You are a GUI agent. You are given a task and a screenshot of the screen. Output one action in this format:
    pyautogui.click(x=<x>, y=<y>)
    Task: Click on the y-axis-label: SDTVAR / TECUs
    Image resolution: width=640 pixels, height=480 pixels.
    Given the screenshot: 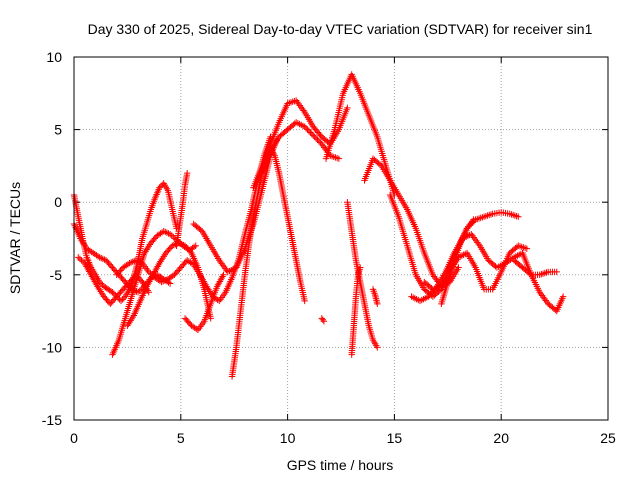 What is the action you would take?
    pyautogui.click(x=15, y=238)
    